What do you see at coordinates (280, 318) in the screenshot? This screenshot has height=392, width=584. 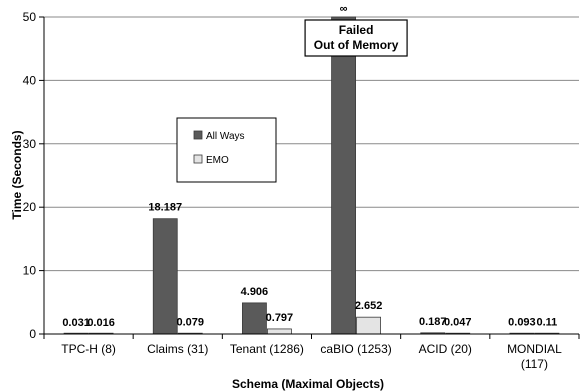 I see `data-label: 0.797` at bounding box center [280, 318].